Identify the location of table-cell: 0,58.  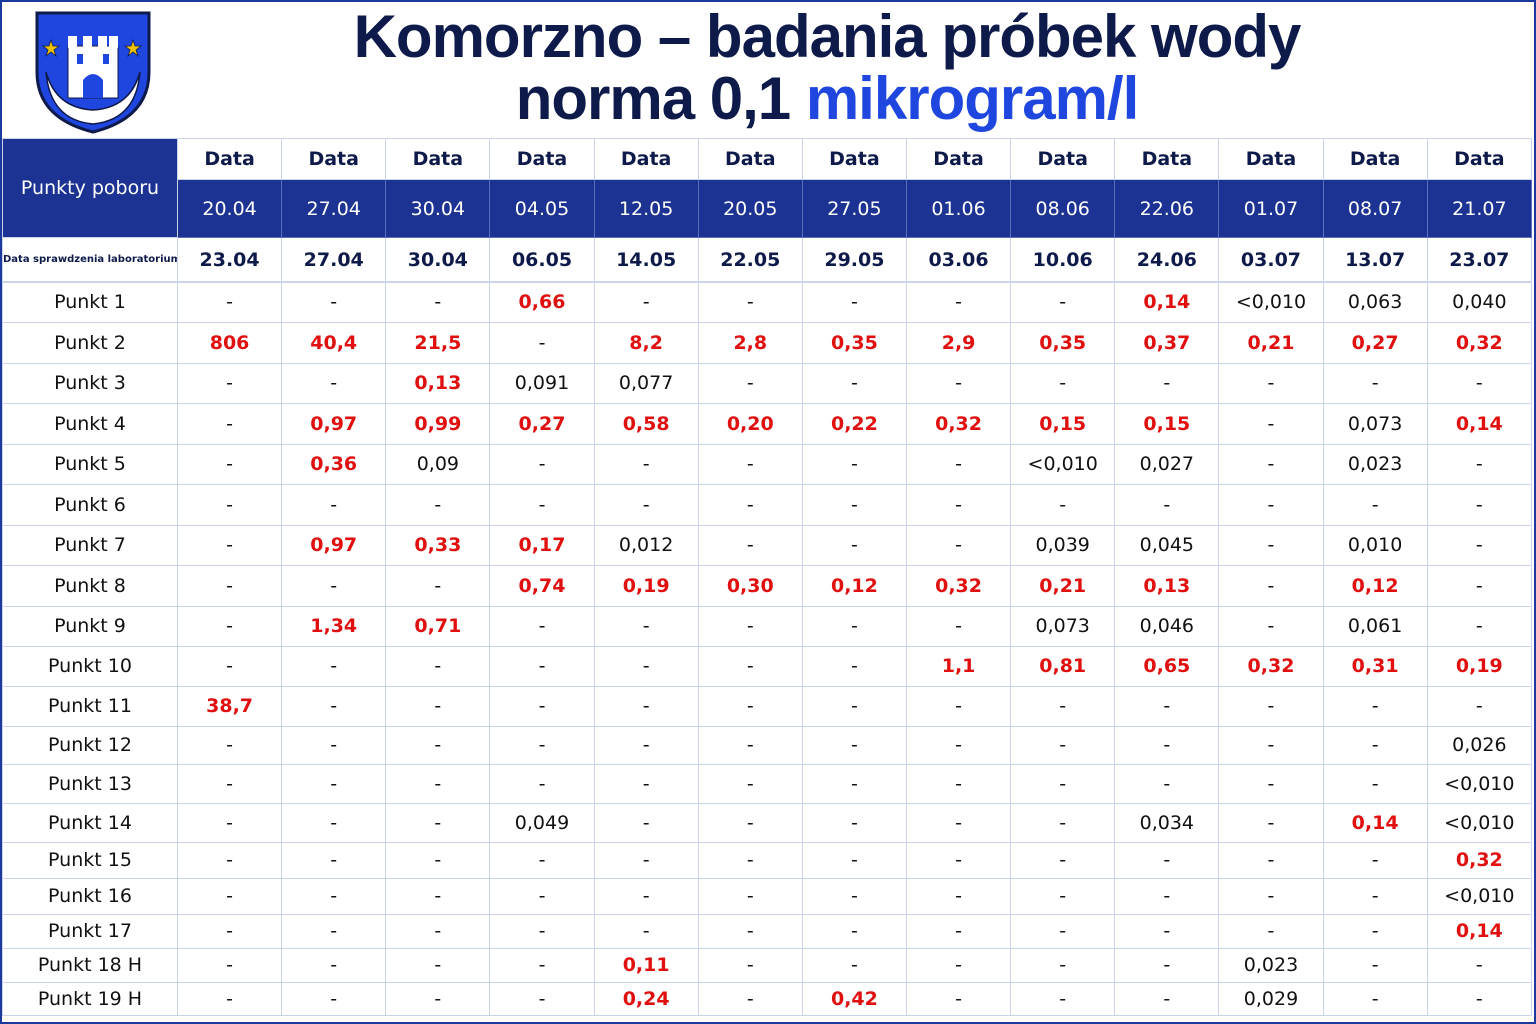
(646, 423).